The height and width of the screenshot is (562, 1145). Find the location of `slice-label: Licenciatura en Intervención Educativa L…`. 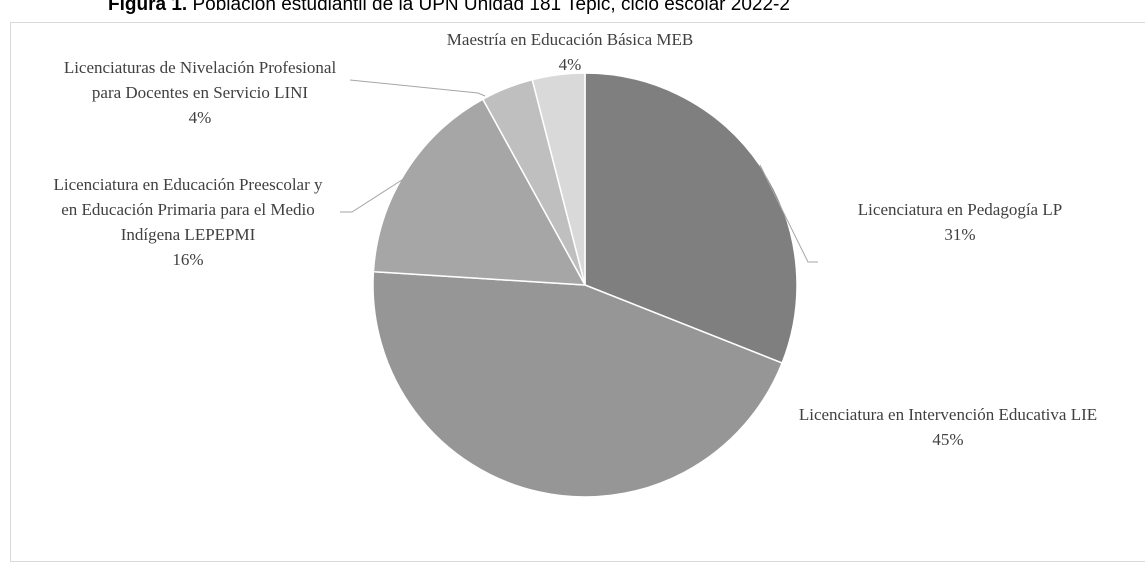

slice-label: Licenciatura en Intervención Educativa L… is located at coordinates (946, 427).